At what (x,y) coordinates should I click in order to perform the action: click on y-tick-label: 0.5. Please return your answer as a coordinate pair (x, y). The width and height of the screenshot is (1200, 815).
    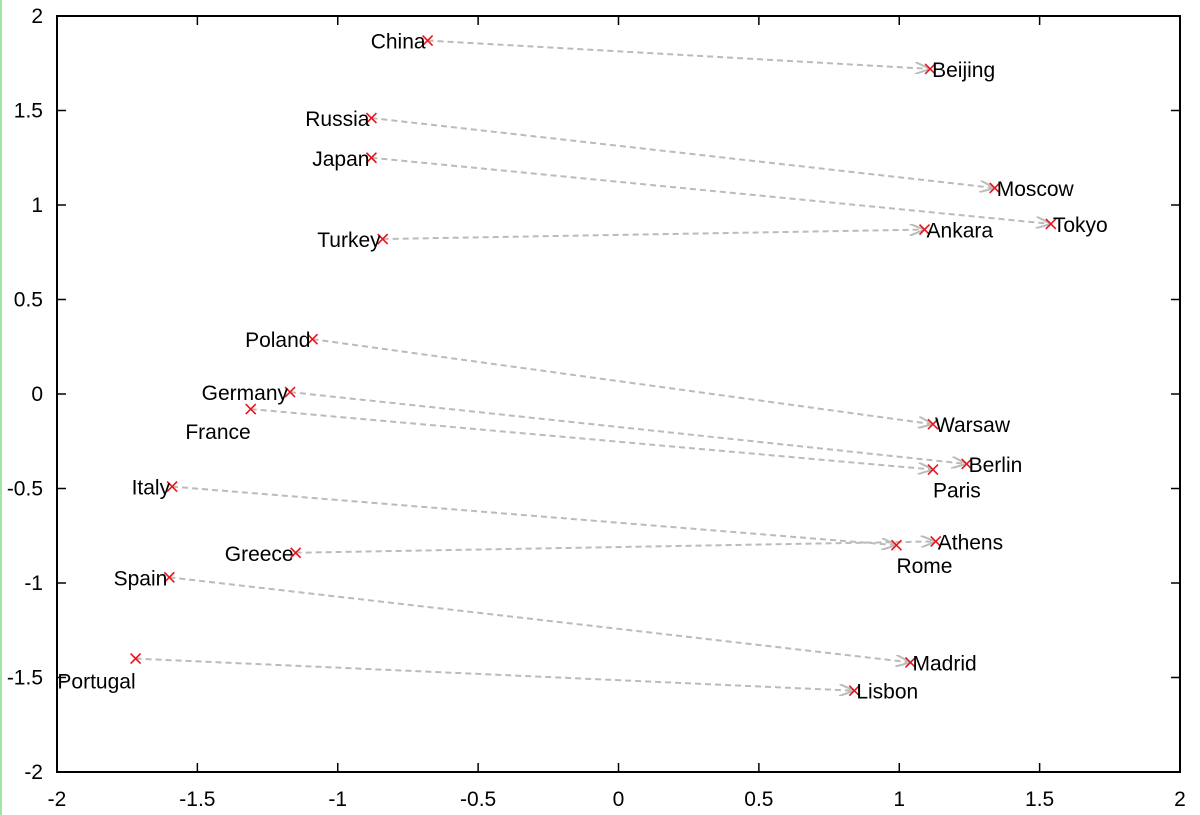
    Looking at the image, I should click on (28, 300).